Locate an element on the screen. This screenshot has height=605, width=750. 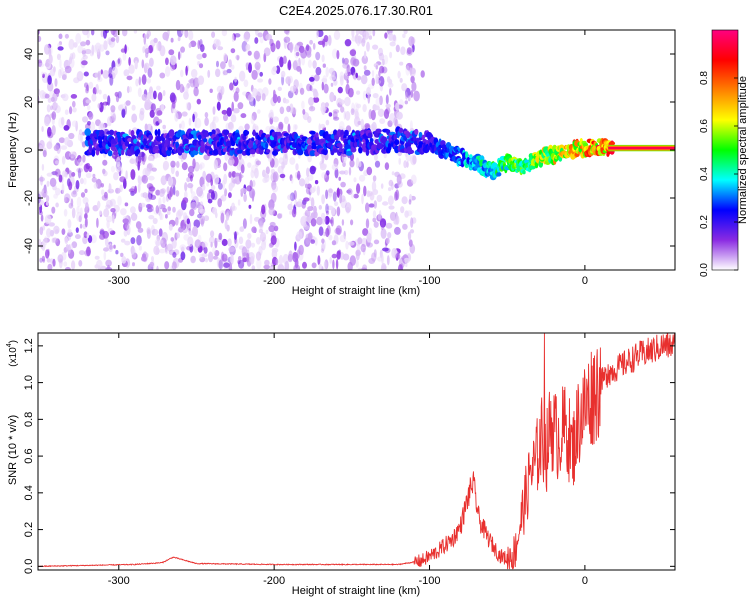
y-tick-label: 1.0 is located at coordinates (29, 382).